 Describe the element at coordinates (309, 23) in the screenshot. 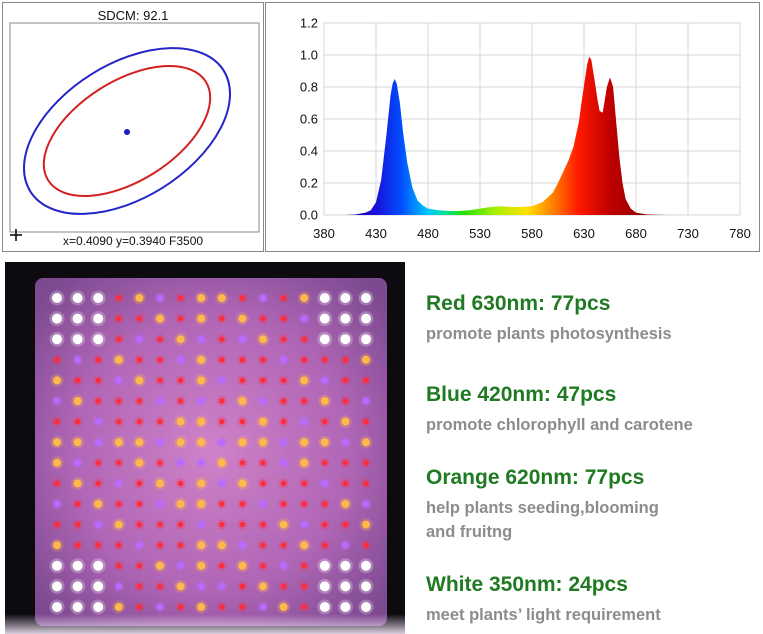

I see `y-tick-label: 1.2` at that location.